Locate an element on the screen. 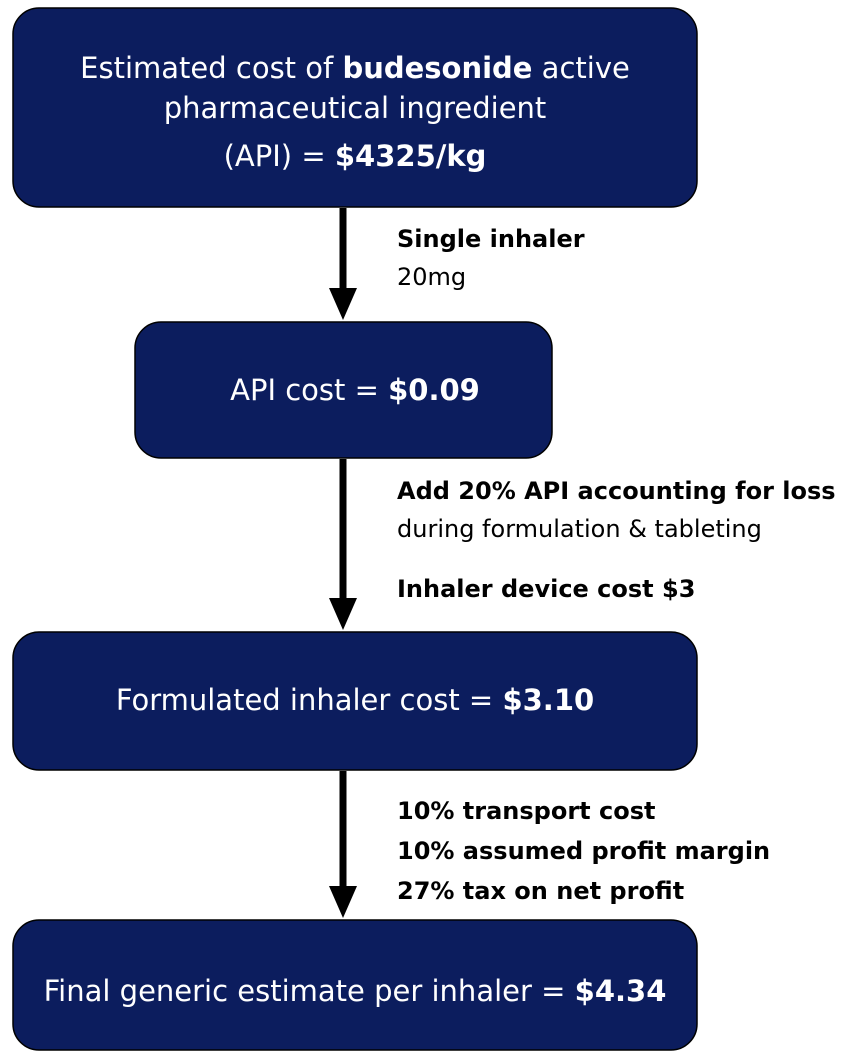 The width and height of the screenshot is (845, 1055). text-segment: during formulation & tableting is located at coordinates (579, 529).